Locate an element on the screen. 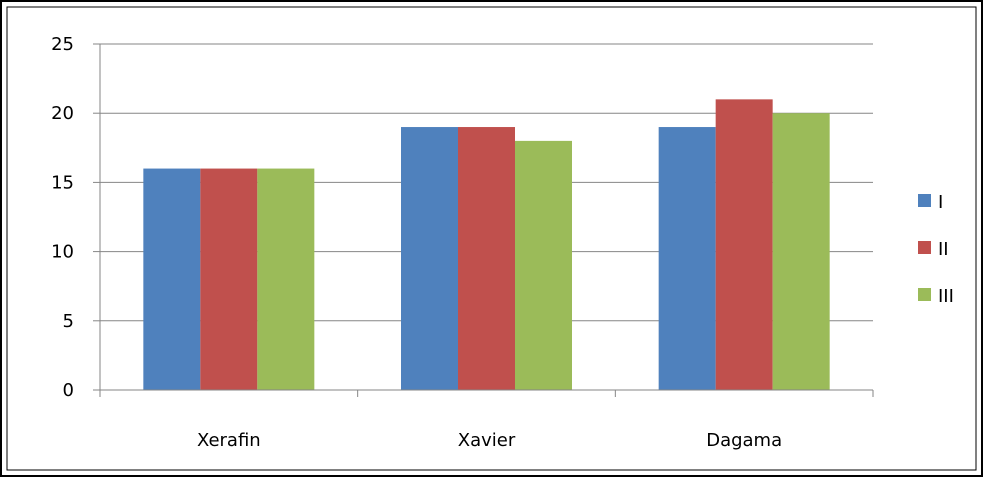 Image resolution: width=983 pixels, height=477 pixels. legend-label: III is located at coordinates (946, 296).